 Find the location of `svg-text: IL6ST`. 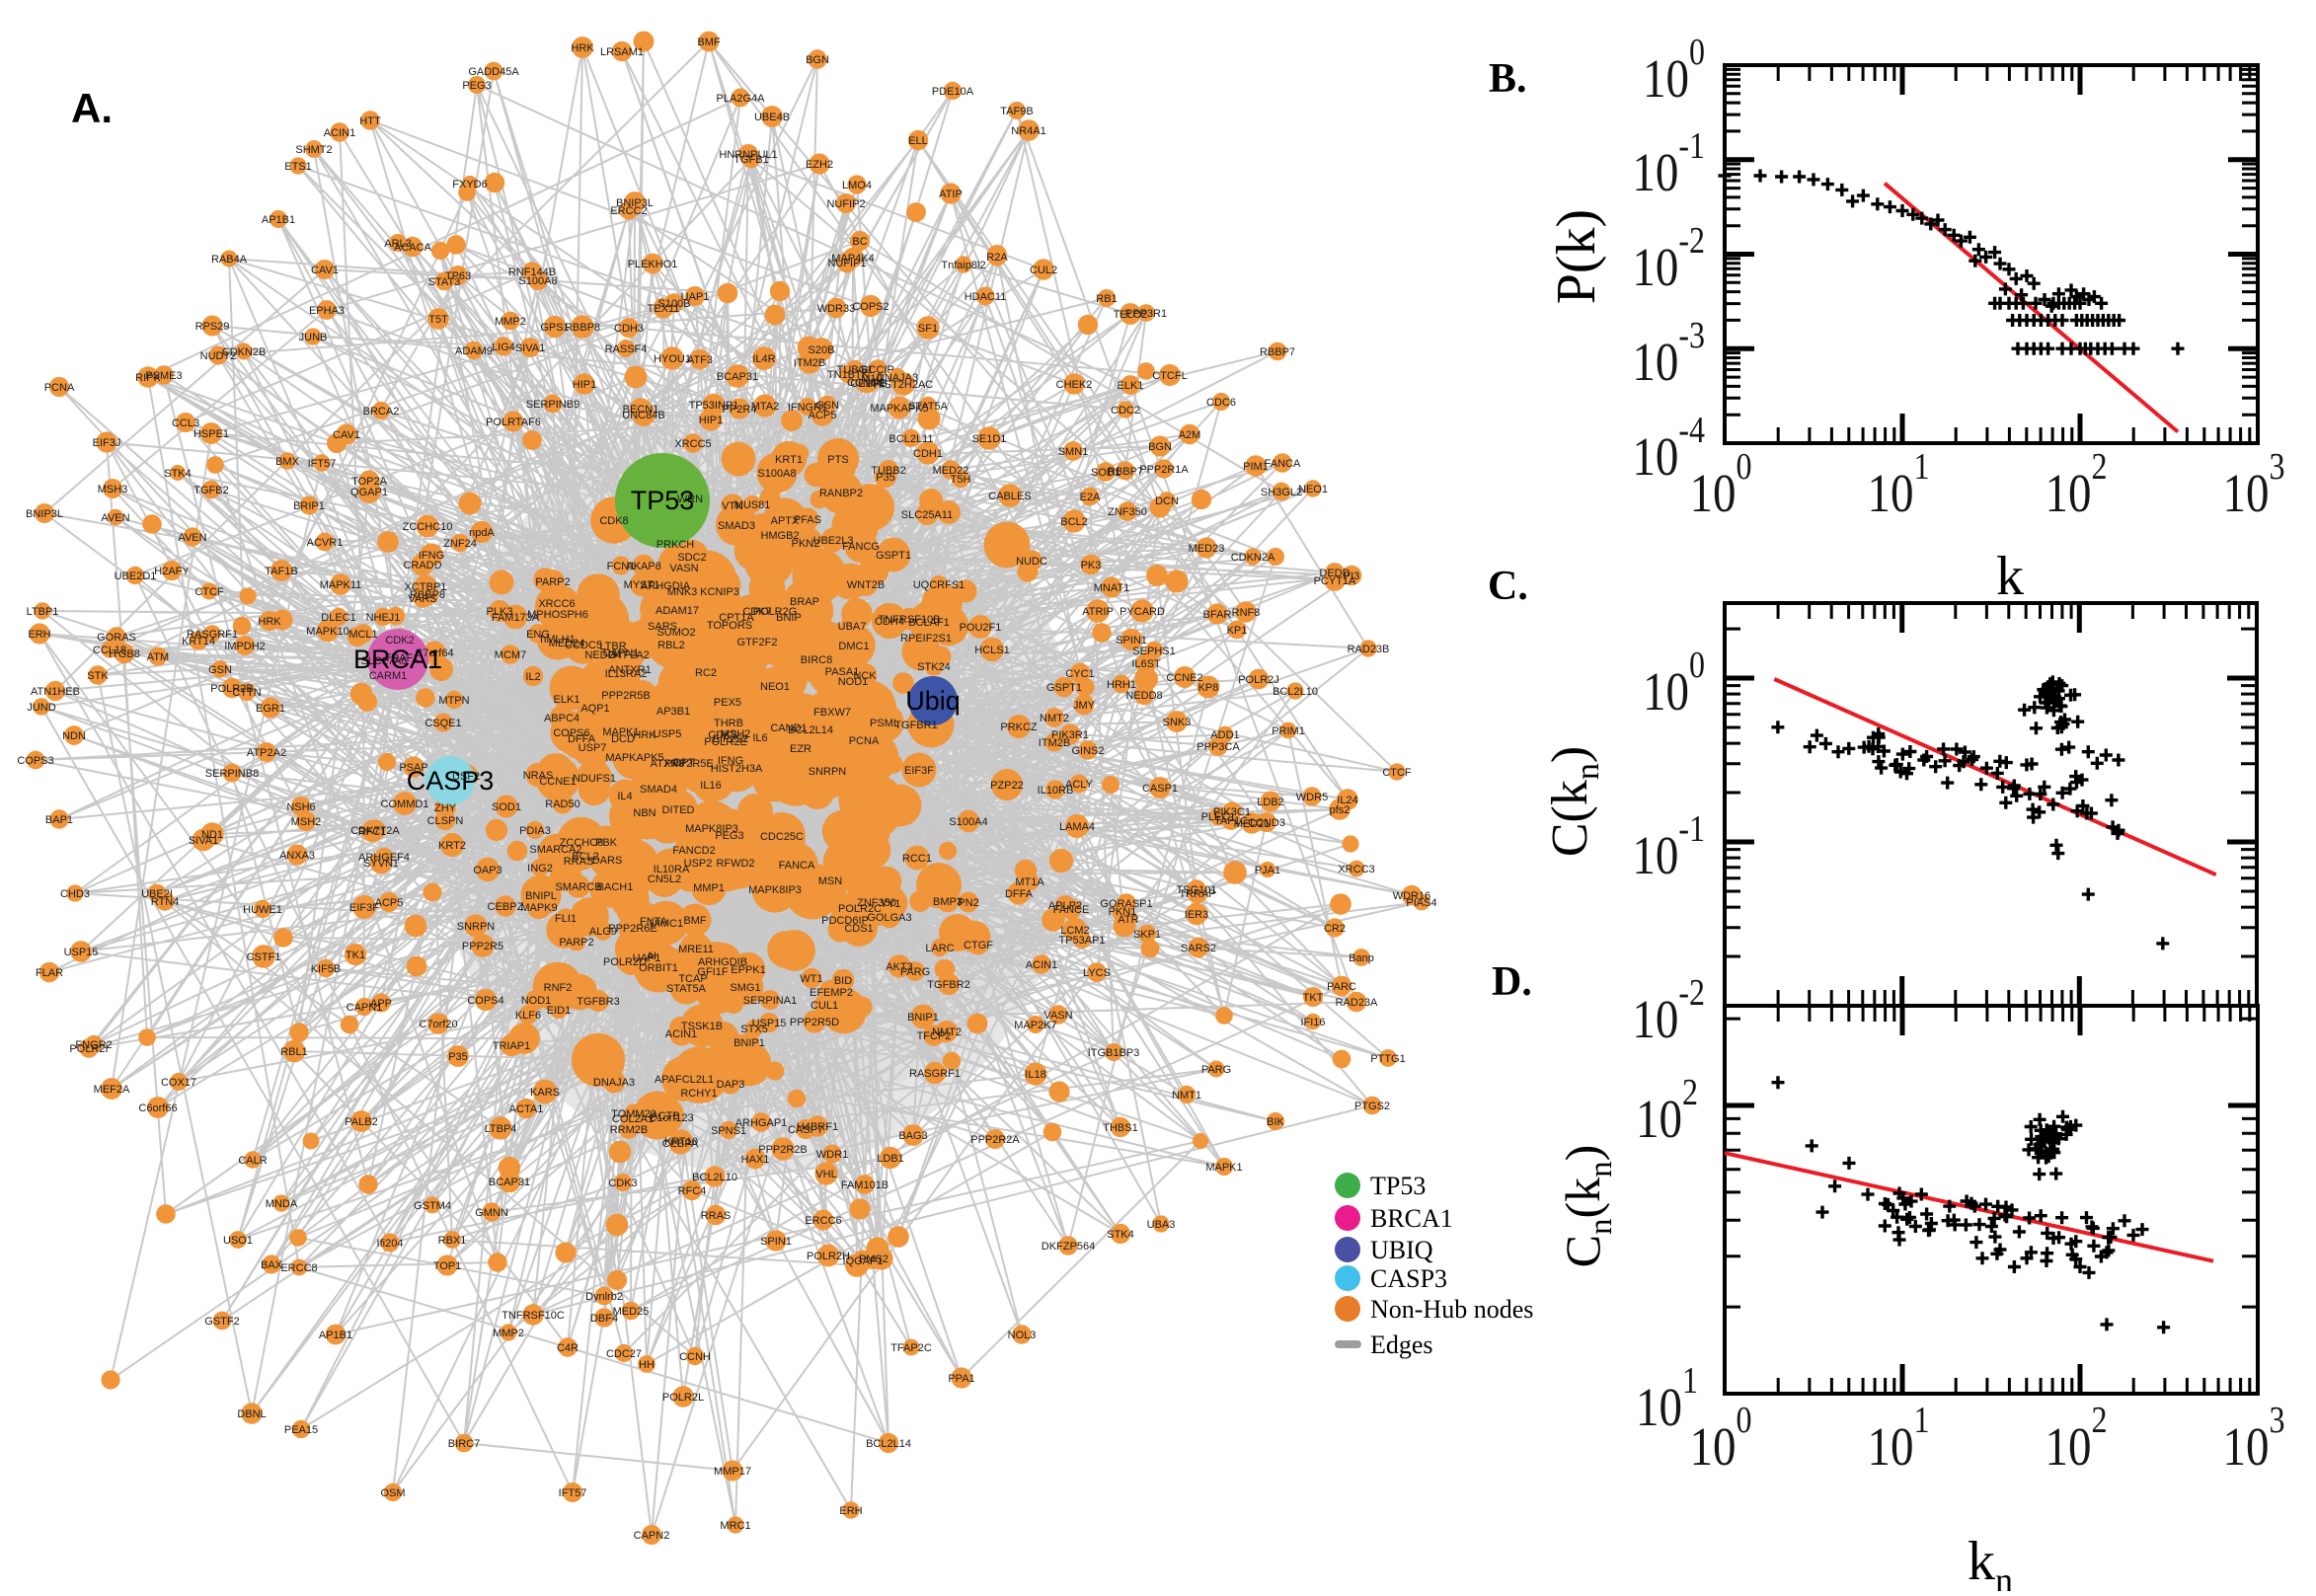

svg-text: IL6ST is located at coordinates (1146, 664).